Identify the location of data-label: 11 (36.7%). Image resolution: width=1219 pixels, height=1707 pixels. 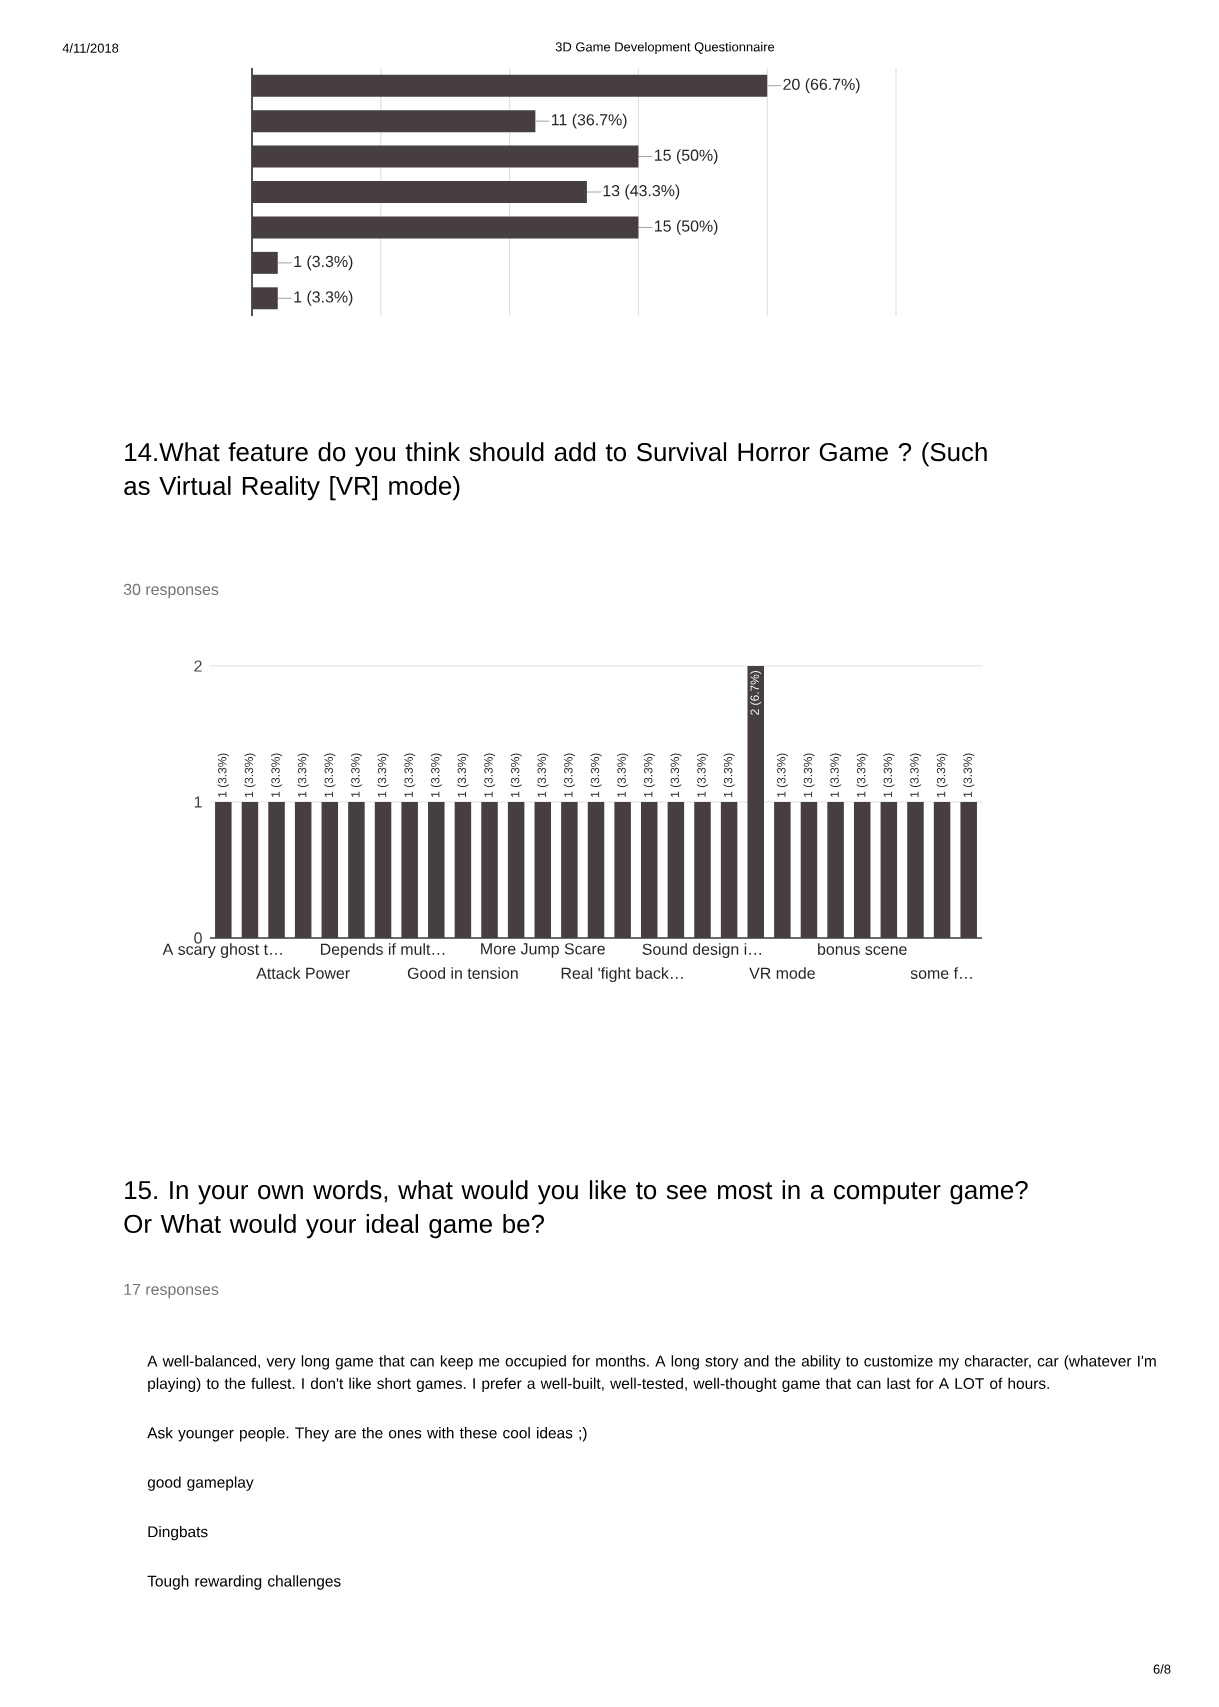
(589, 121).